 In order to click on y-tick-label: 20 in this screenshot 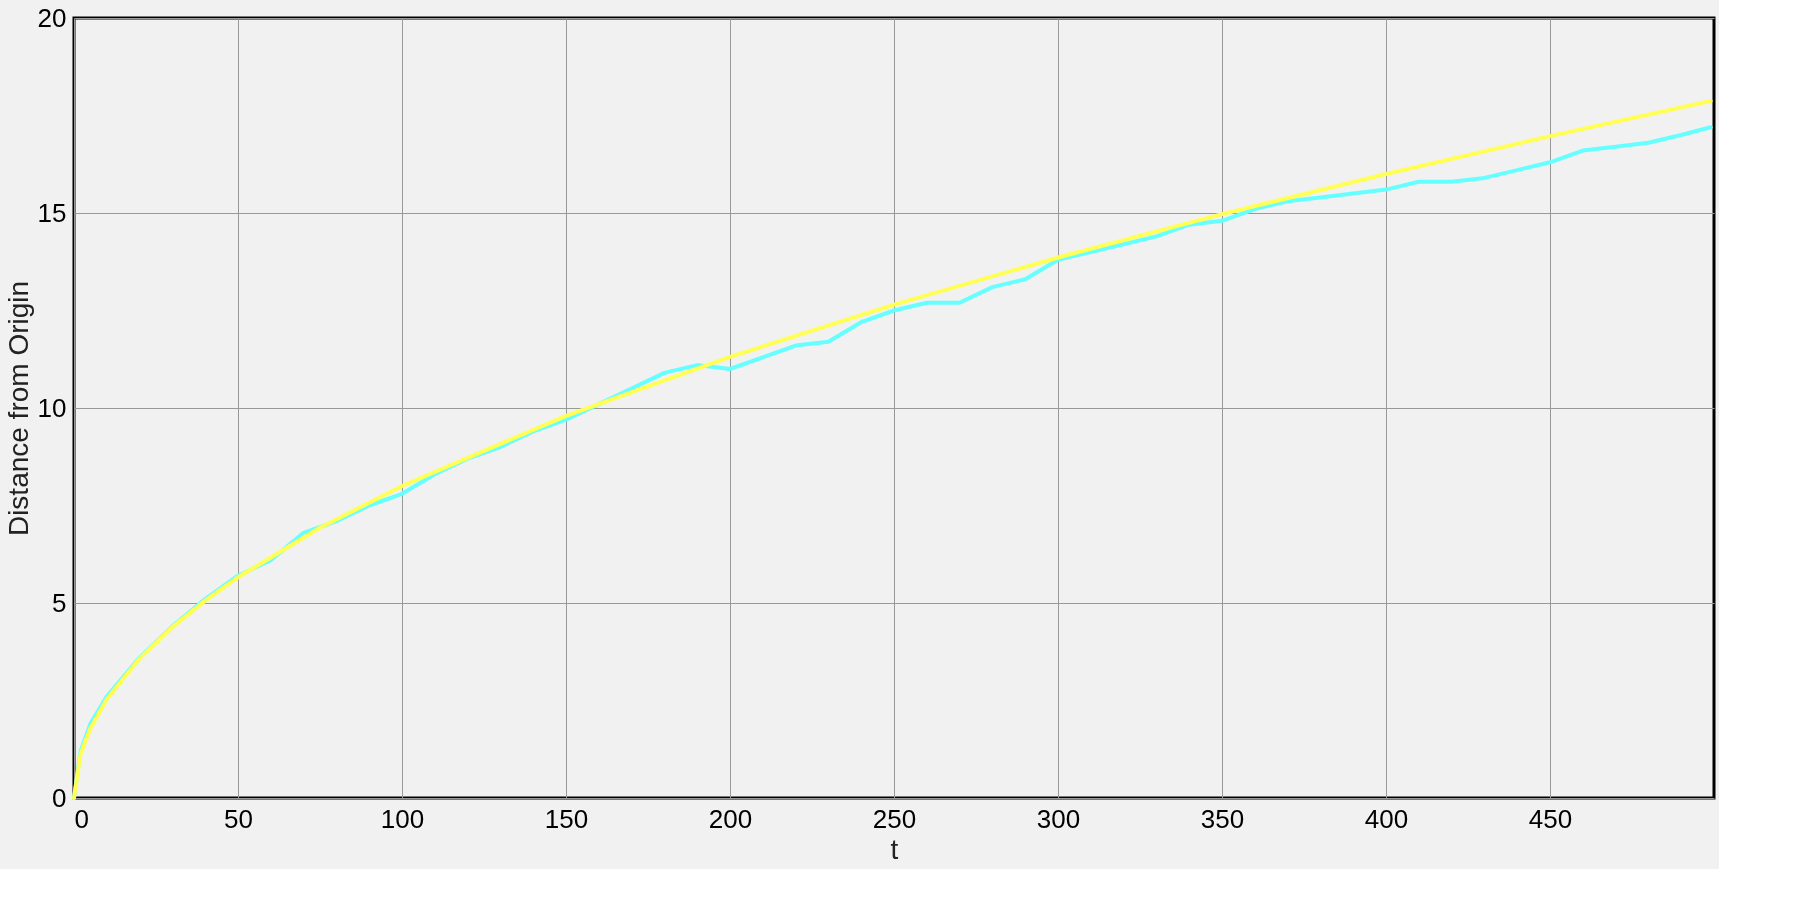, I will do `click(52, 17)`.